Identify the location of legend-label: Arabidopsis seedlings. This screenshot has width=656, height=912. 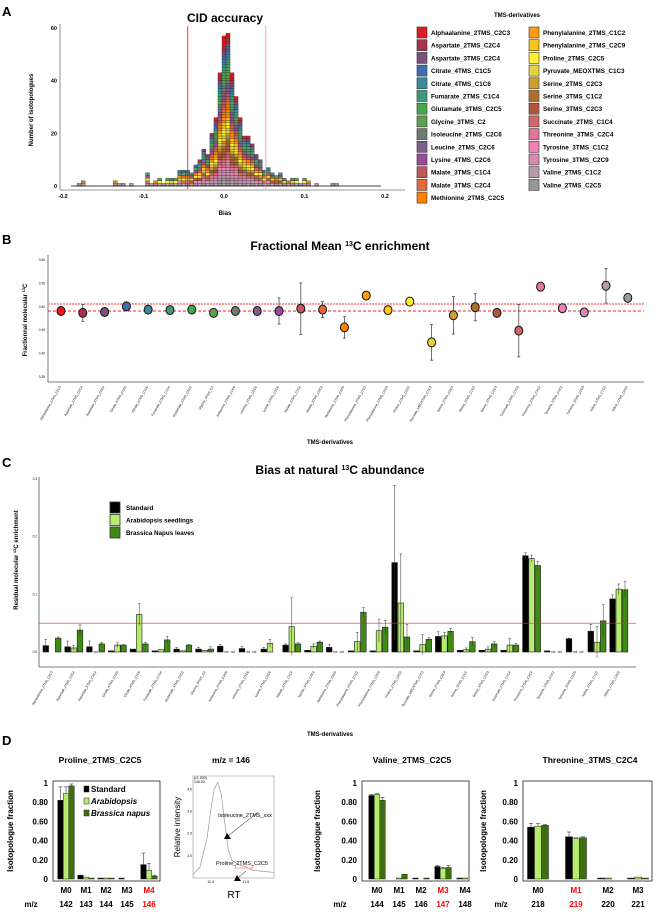
(160, 521).